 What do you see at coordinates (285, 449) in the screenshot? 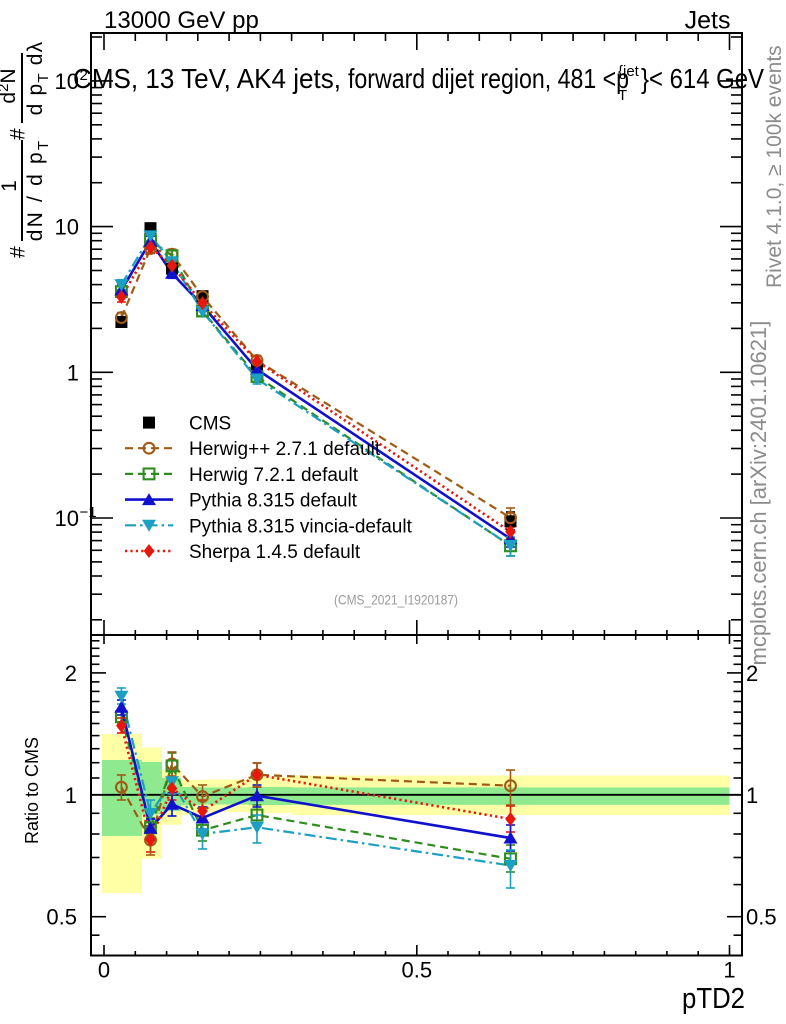
I see `svg-text: Herwig++ 2.7.1 default` at bounding box center [285, 449].